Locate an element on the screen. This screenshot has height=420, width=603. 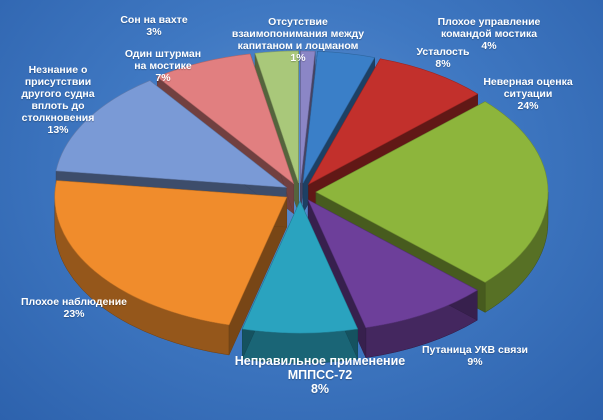
label-sleep: Сон на вахте 3% is located at coordinates (154, 26).